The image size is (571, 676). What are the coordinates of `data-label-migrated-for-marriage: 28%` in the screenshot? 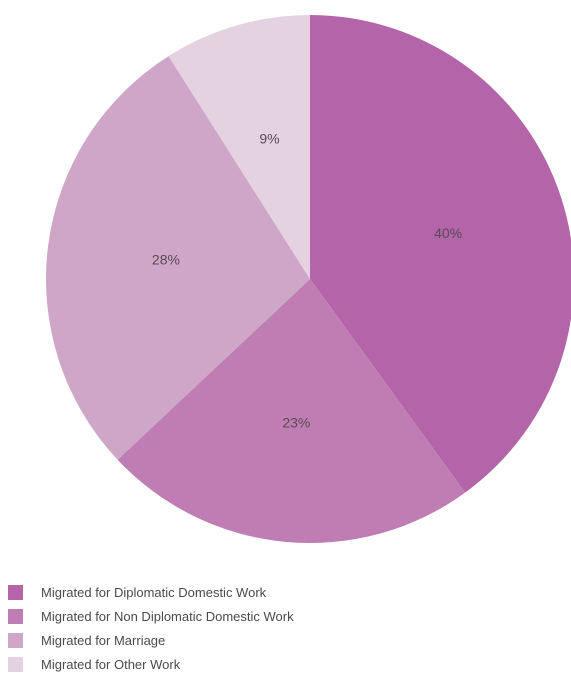 It's located at (166, 260).